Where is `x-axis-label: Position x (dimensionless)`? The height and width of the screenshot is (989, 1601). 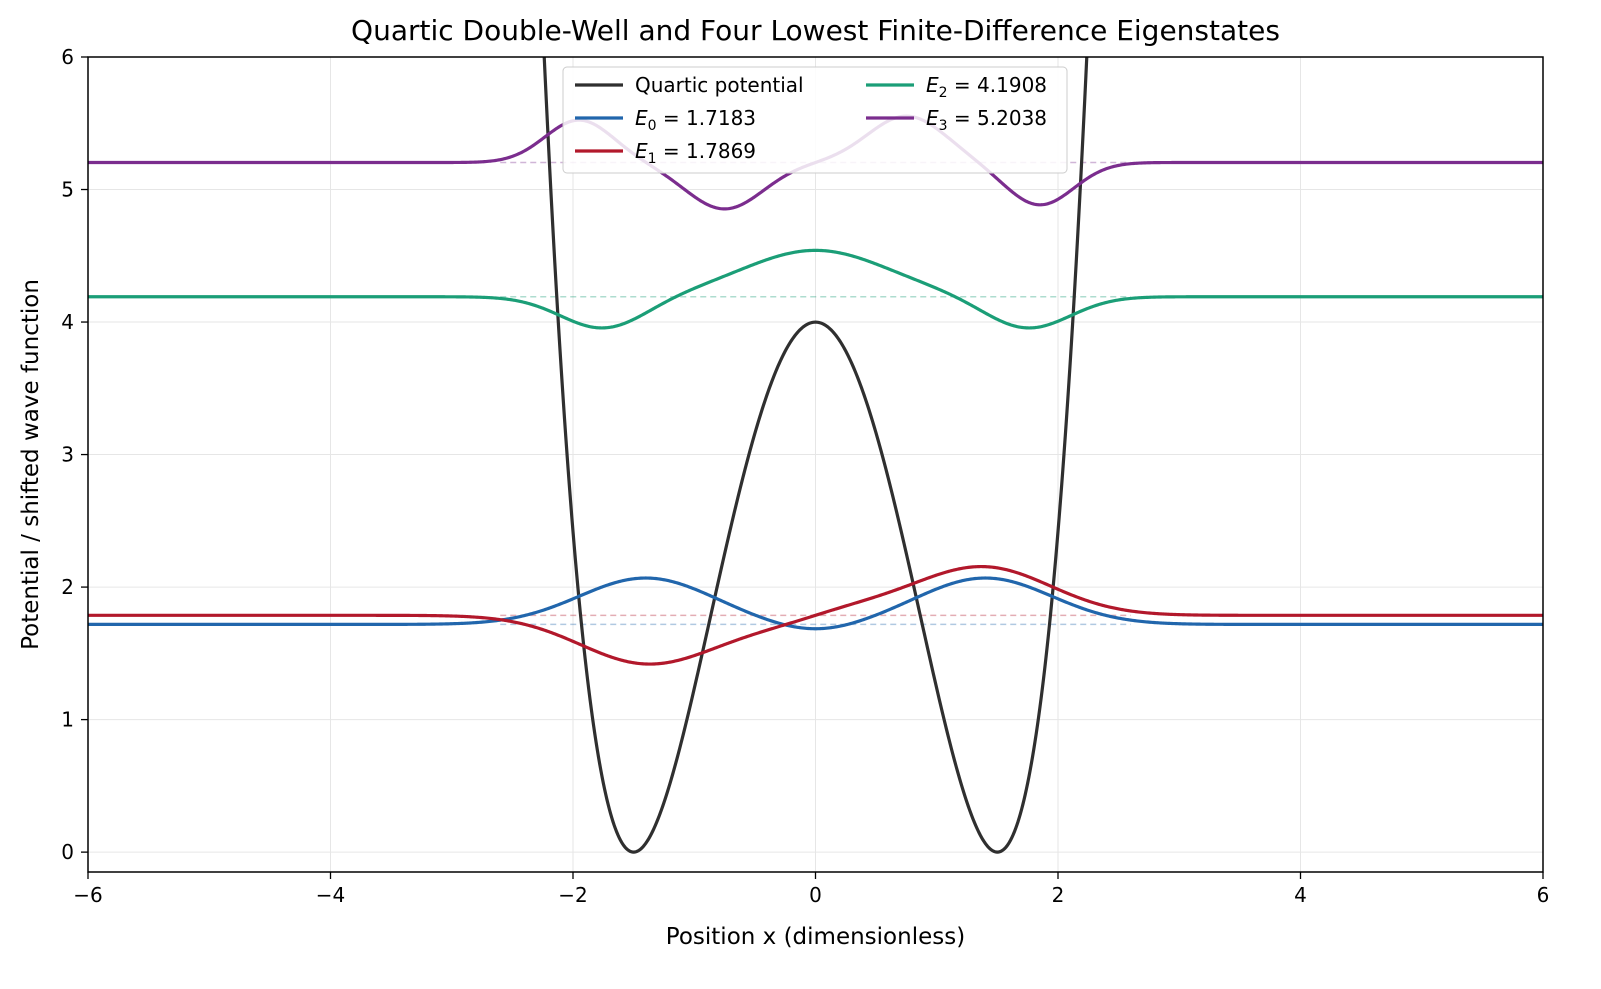 x-axis-label: Position x (dimensionless) is located at coordinates (815, 937).